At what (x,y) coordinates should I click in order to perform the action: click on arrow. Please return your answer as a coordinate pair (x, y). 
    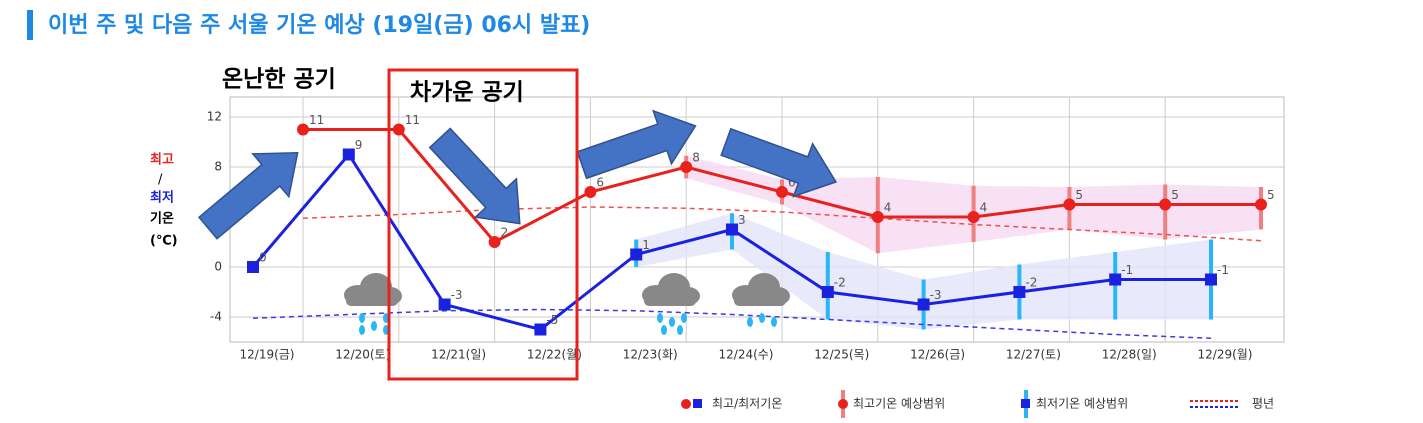
    Looking at the image, I should click on (517, 174).